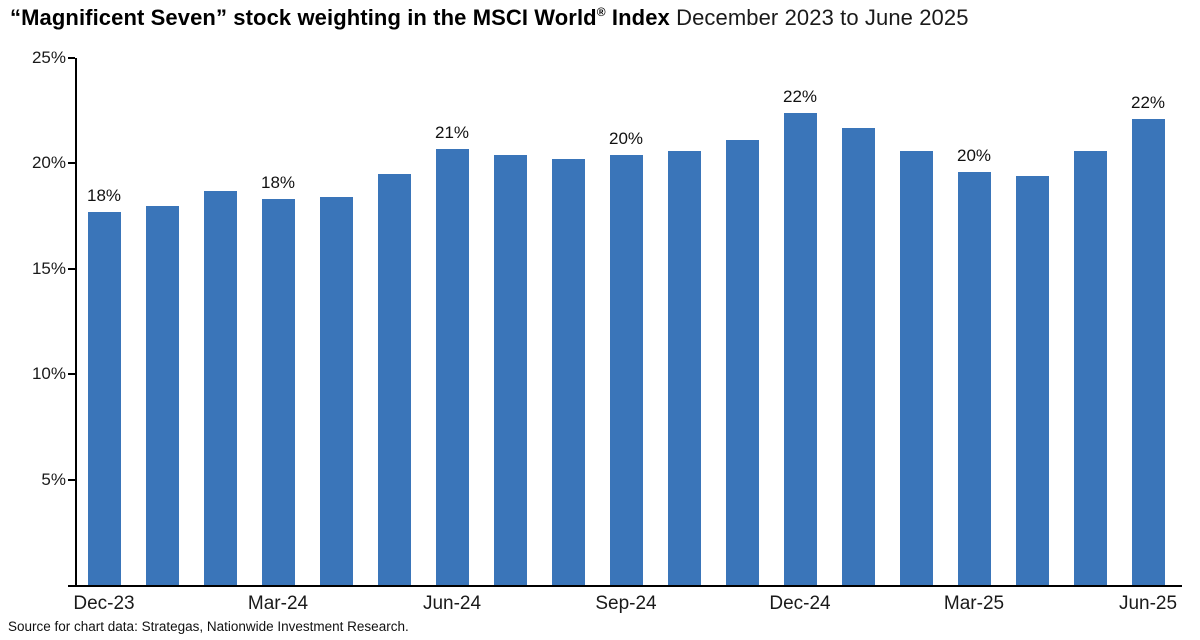 This screenshot has height=640, width=1200. Describe the element at coordinates (1148, 103) in the screenshot. I see `bar-value-label-Jun-25: 22%` at that location.